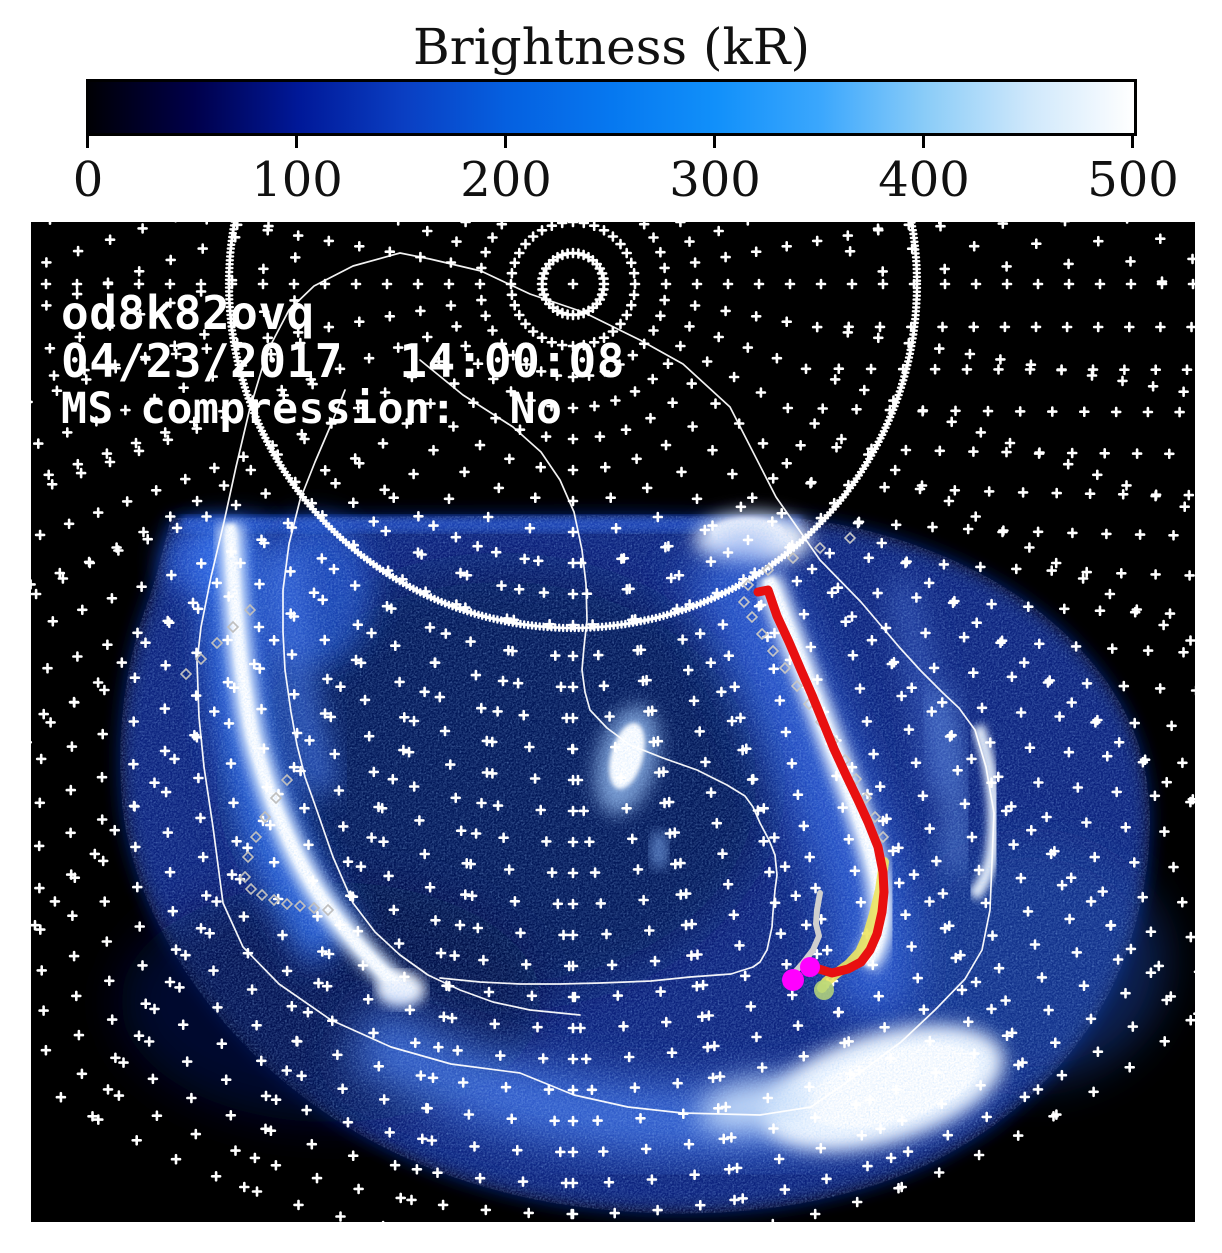 The image size is (1222, 1253). I want to click on colorbar, so click(611, 107).